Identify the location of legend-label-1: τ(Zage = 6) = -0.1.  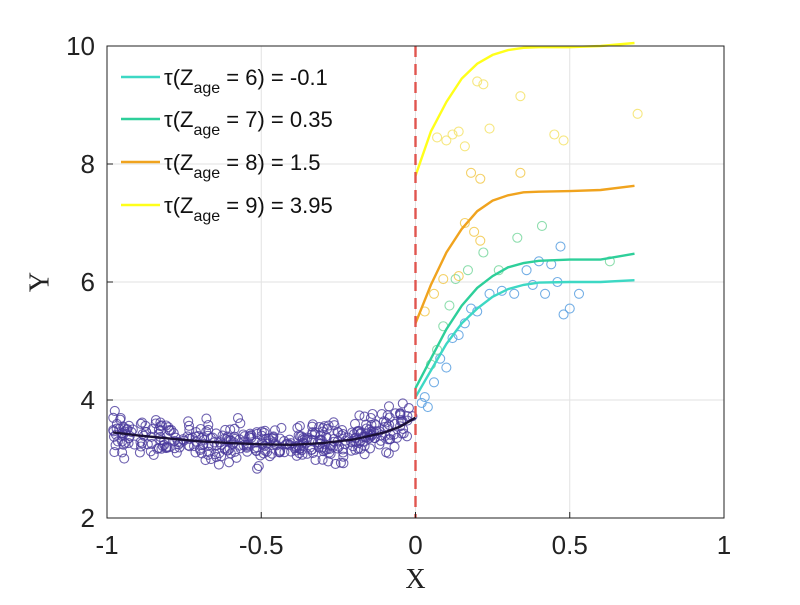
(246, 81).